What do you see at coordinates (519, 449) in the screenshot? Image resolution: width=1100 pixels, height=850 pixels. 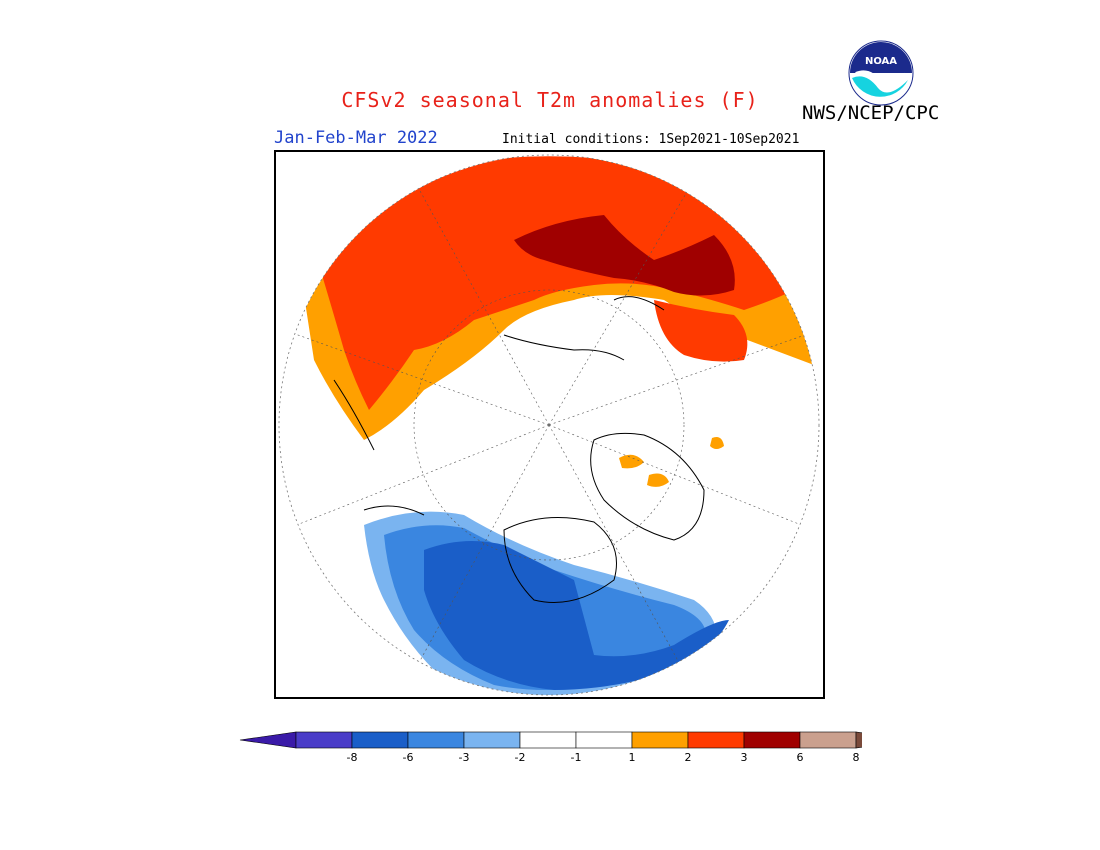 I see `coastline` at bounding box center [519, 449].